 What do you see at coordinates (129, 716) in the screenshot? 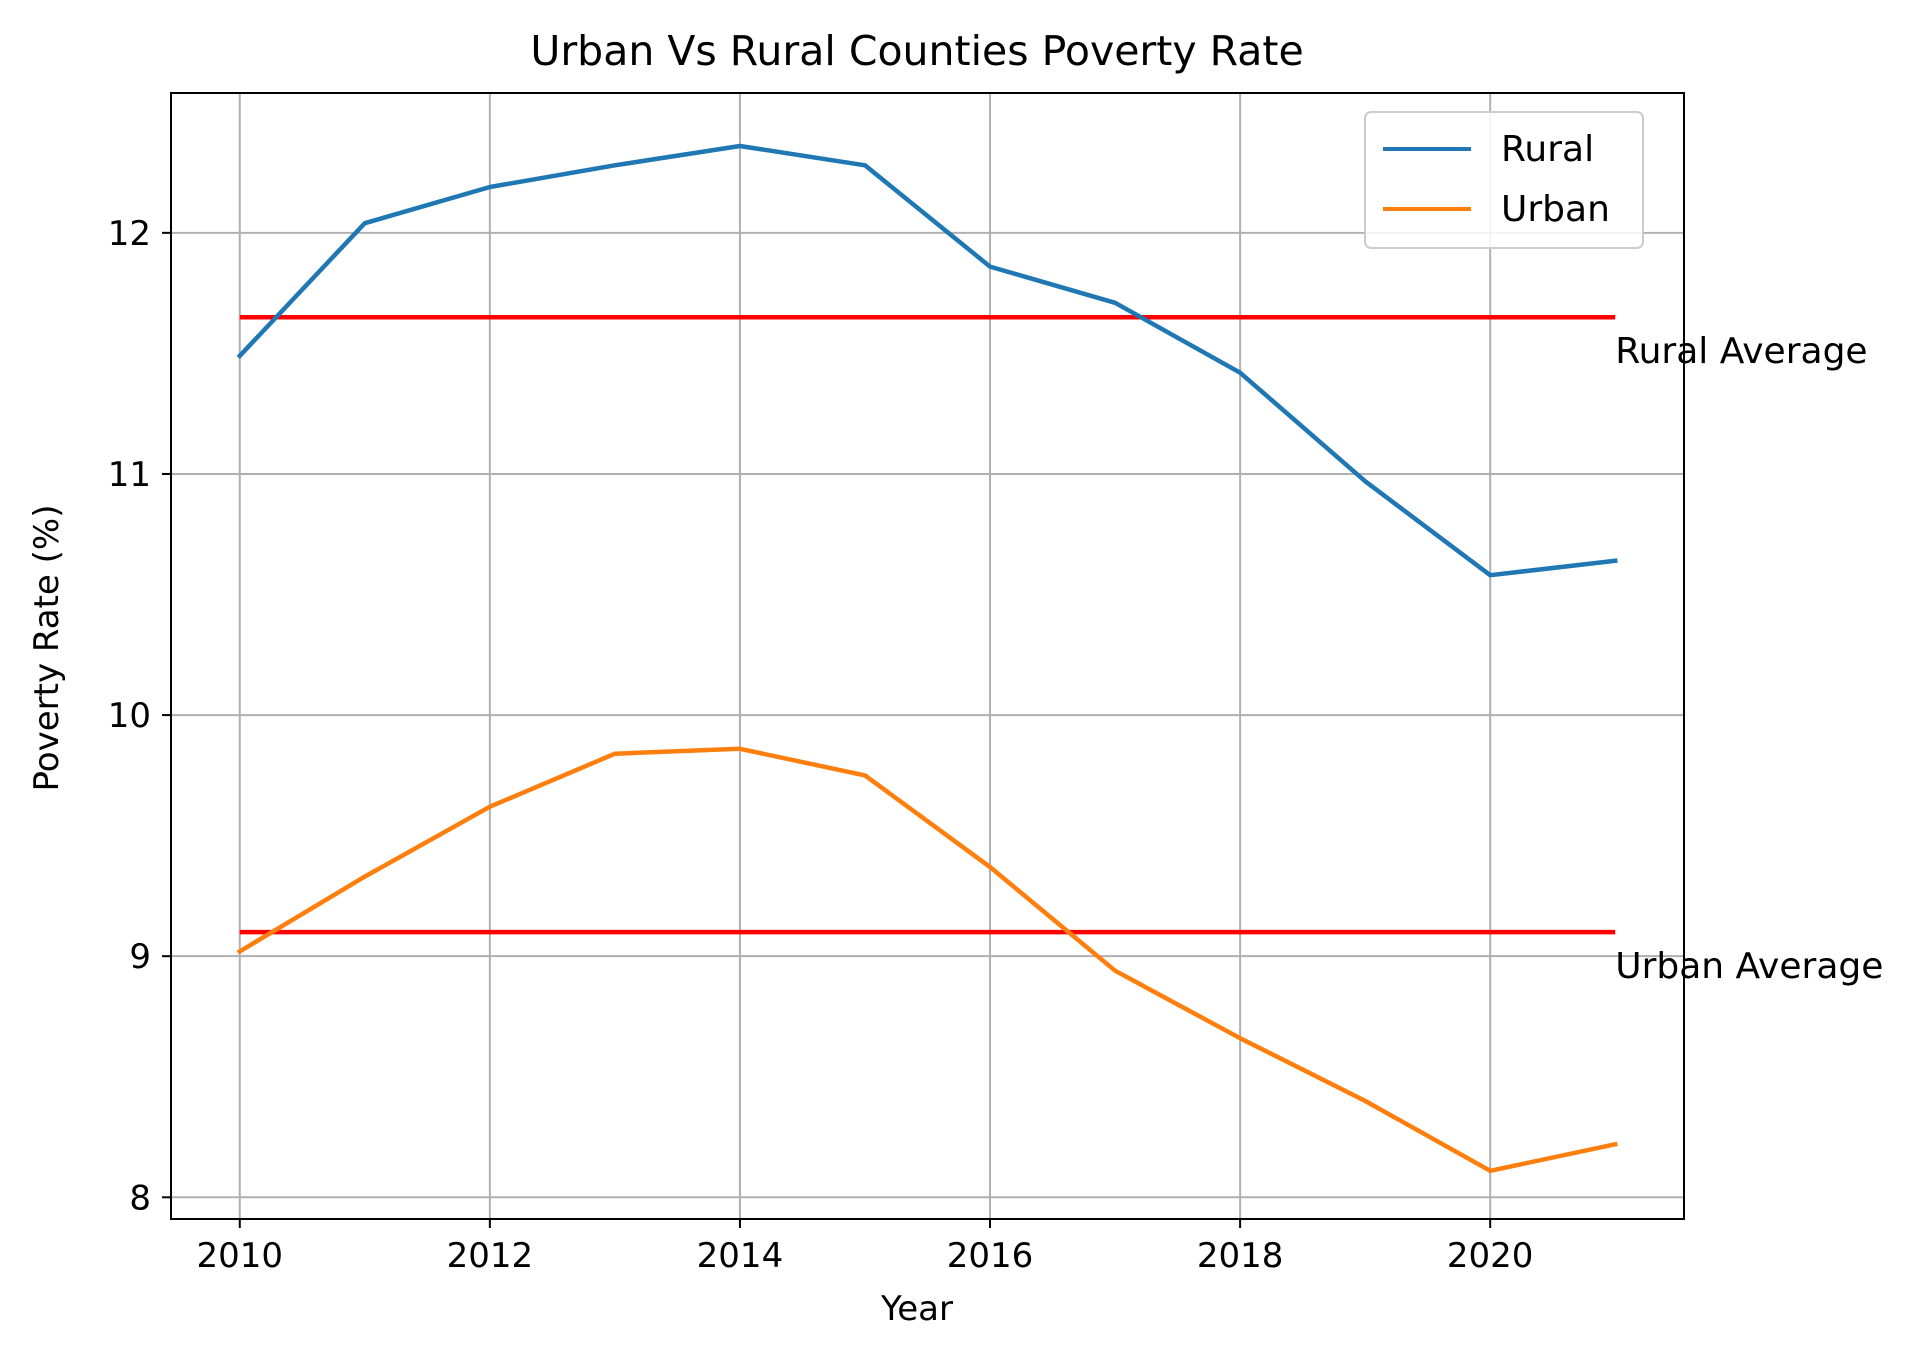
I see `y-tick-label: 10` at bounding box center [129, 716].